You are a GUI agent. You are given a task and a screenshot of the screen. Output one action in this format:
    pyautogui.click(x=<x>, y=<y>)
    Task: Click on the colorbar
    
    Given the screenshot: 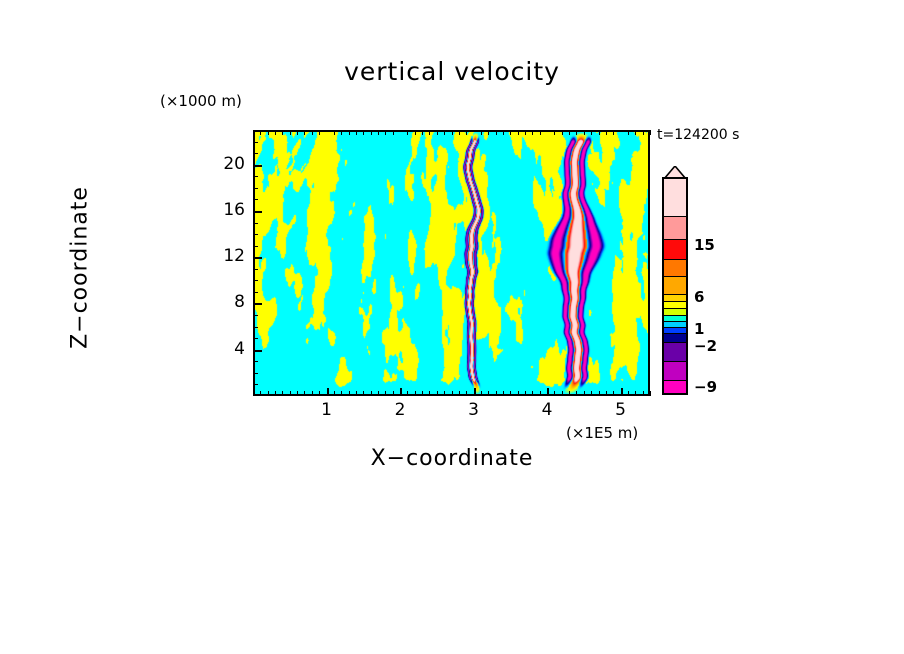 What is the action you would take?
    pyautogui.click(x=675, y=286)
    